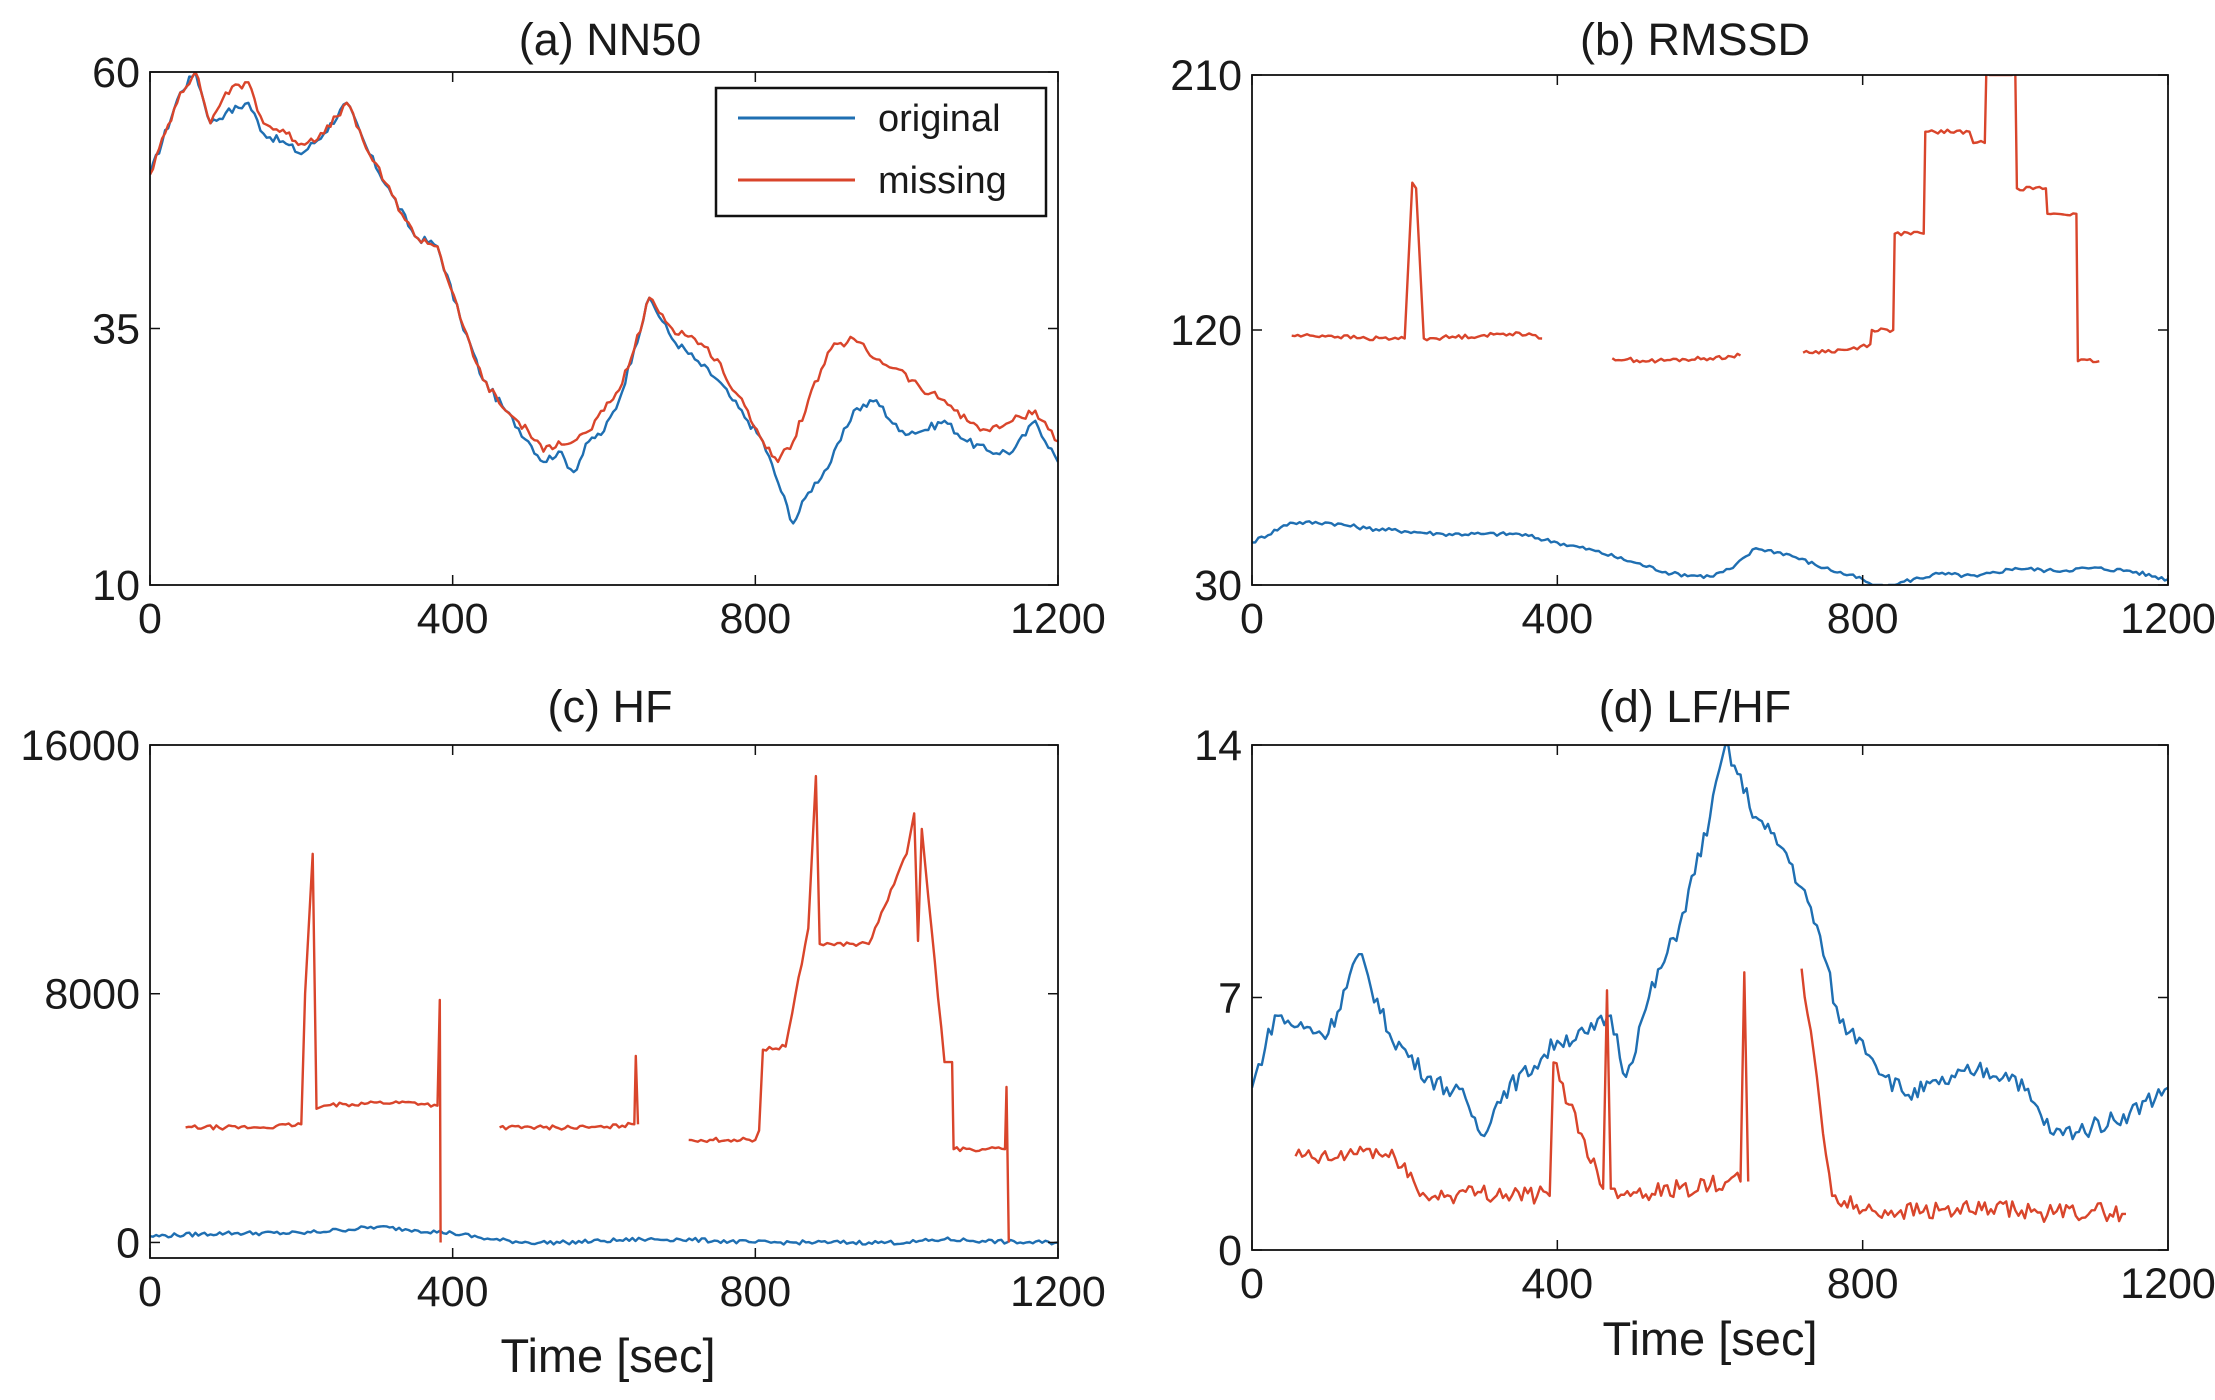 The image size is (2215, 1400). What do you see at coordinates (1058, 1292) in the screenshot?
I see `panel-c-xtick-label: 1200` at bounding box center [1058, 1292].